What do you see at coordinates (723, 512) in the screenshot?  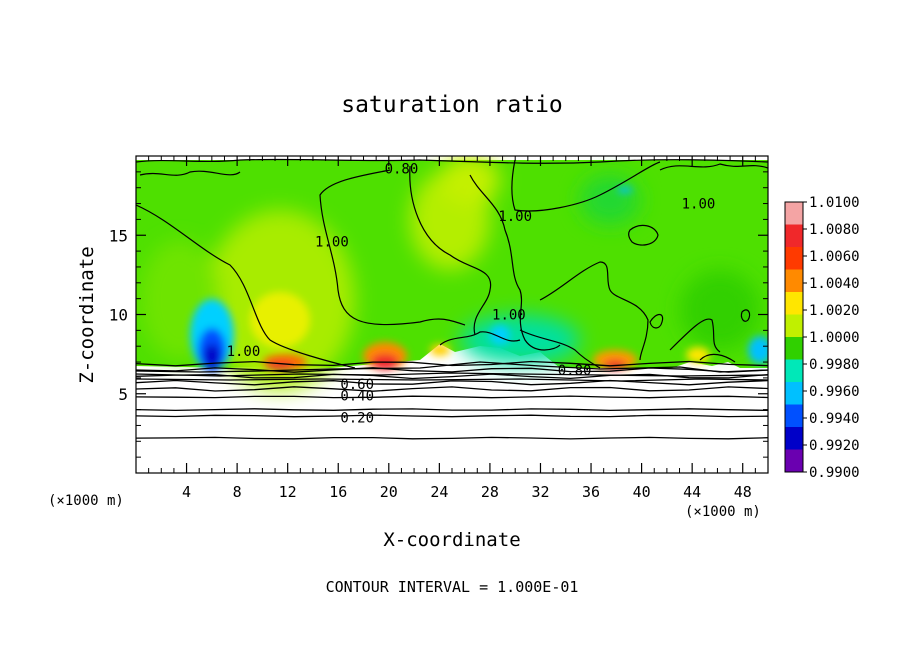 I see `x-unit-right: (×1000 m)` at bounding box center [723, 512].